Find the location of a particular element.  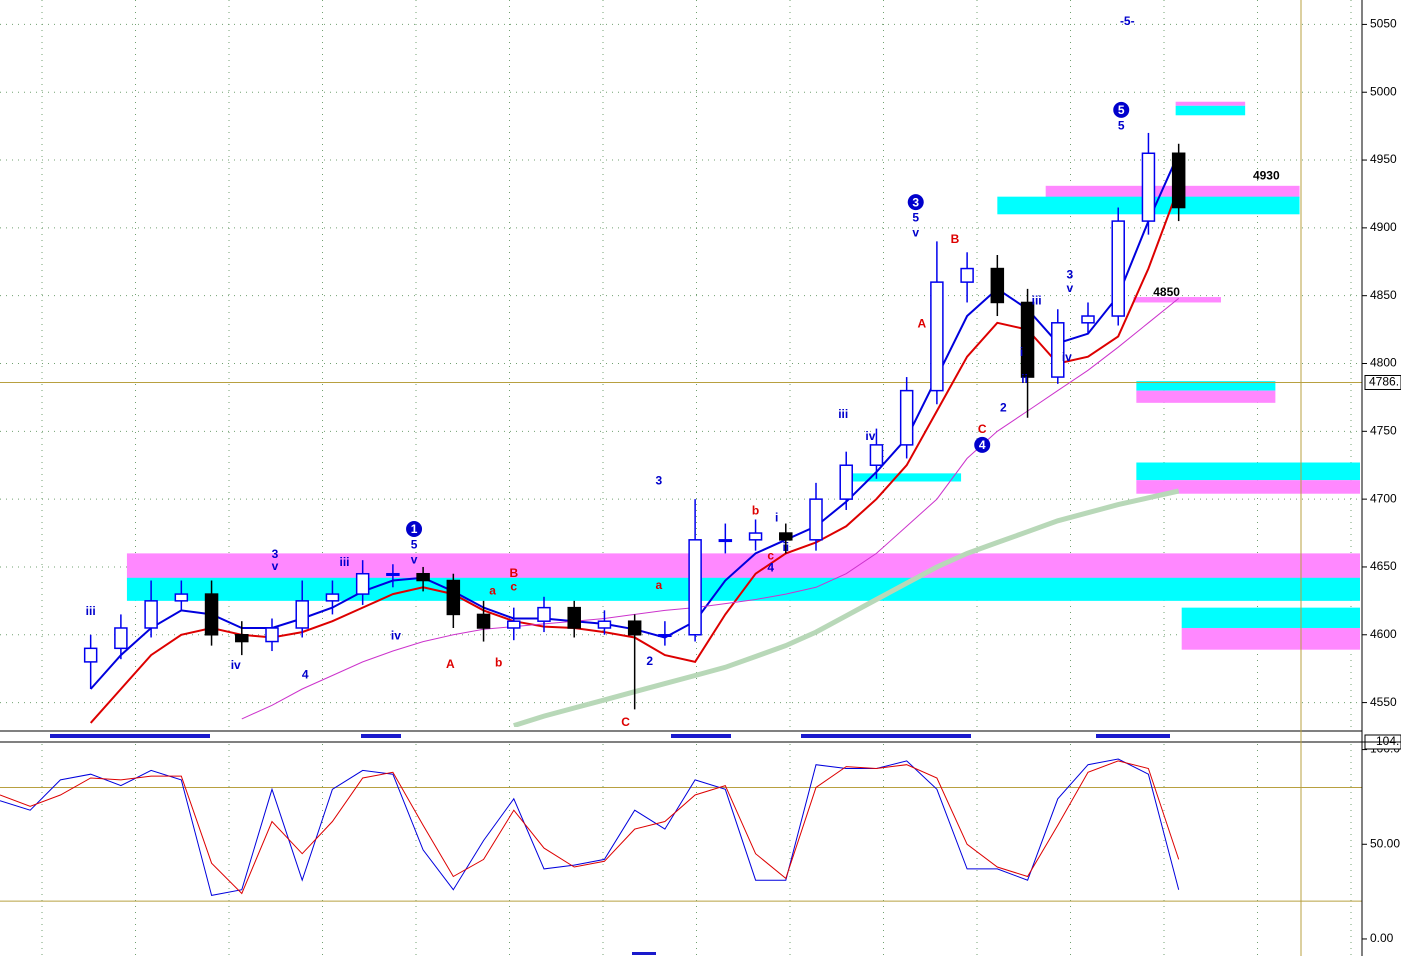

value-label: 104. is located at coordinates (1387, 741).